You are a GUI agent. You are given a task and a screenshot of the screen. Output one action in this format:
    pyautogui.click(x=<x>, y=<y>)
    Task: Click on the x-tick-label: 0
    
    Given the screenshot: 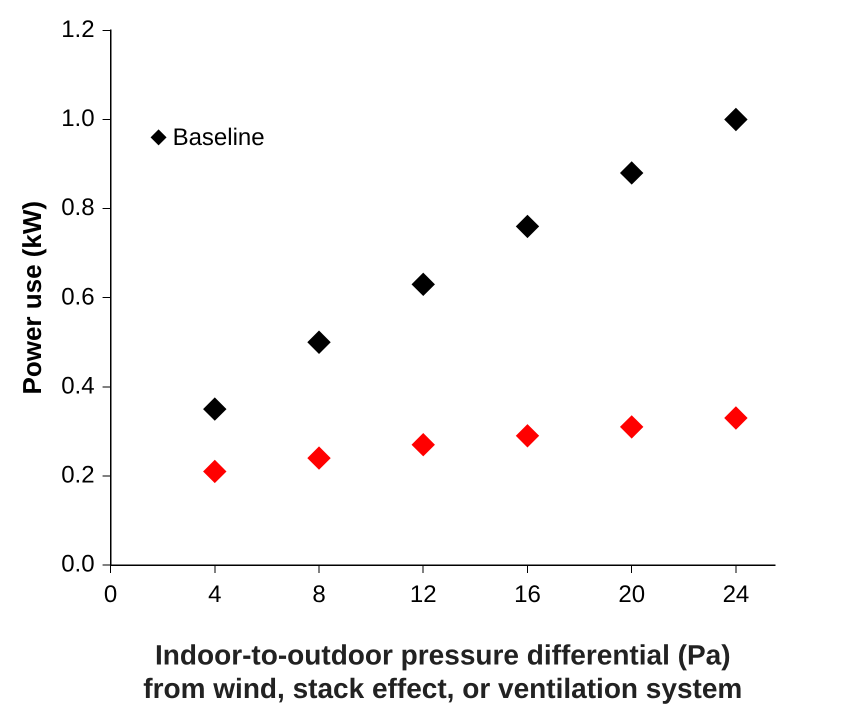 What is the action you would take?
    pyautogui.click(x=111, y=594)
    